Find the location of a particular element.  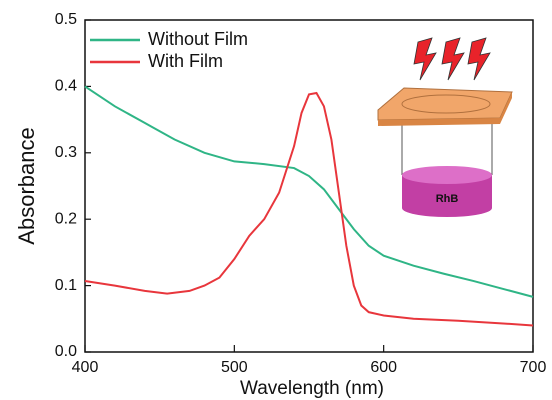

x-tick-label: 500 is located at coordinates (234, 367).